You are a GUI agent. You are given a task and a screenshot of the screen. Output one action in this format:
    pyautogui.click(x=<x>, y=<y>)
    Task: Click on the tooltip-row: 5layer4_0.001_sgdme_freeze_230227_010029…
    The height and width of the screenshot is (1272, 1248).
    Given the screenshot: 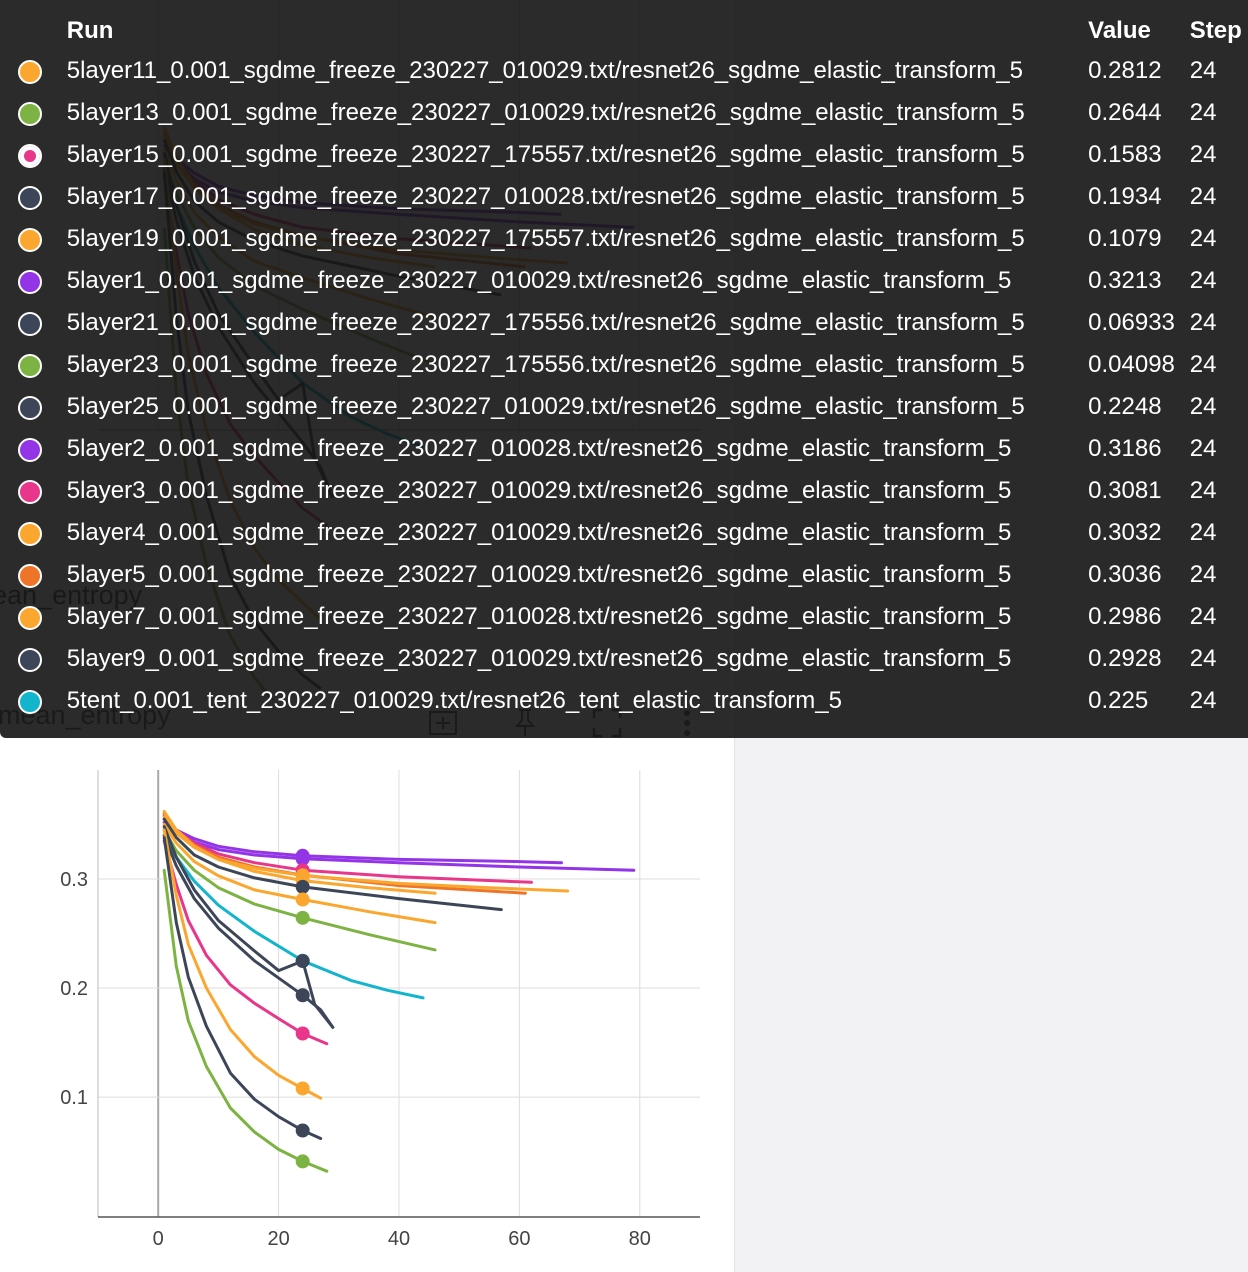 What is the action you would take?
    pyautogui.click(x=624, y=533)
    